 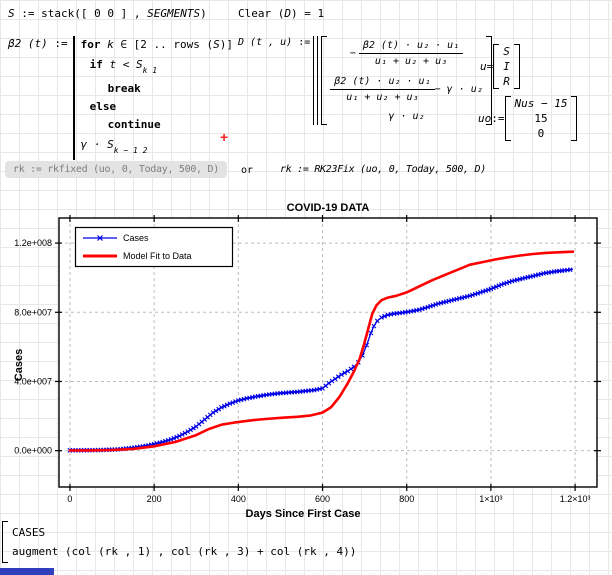 What do you see at coordinates (458, 89) in the screenshot?
I see `recovery-term: − γ · u₂` at bounding box center [458, 89].